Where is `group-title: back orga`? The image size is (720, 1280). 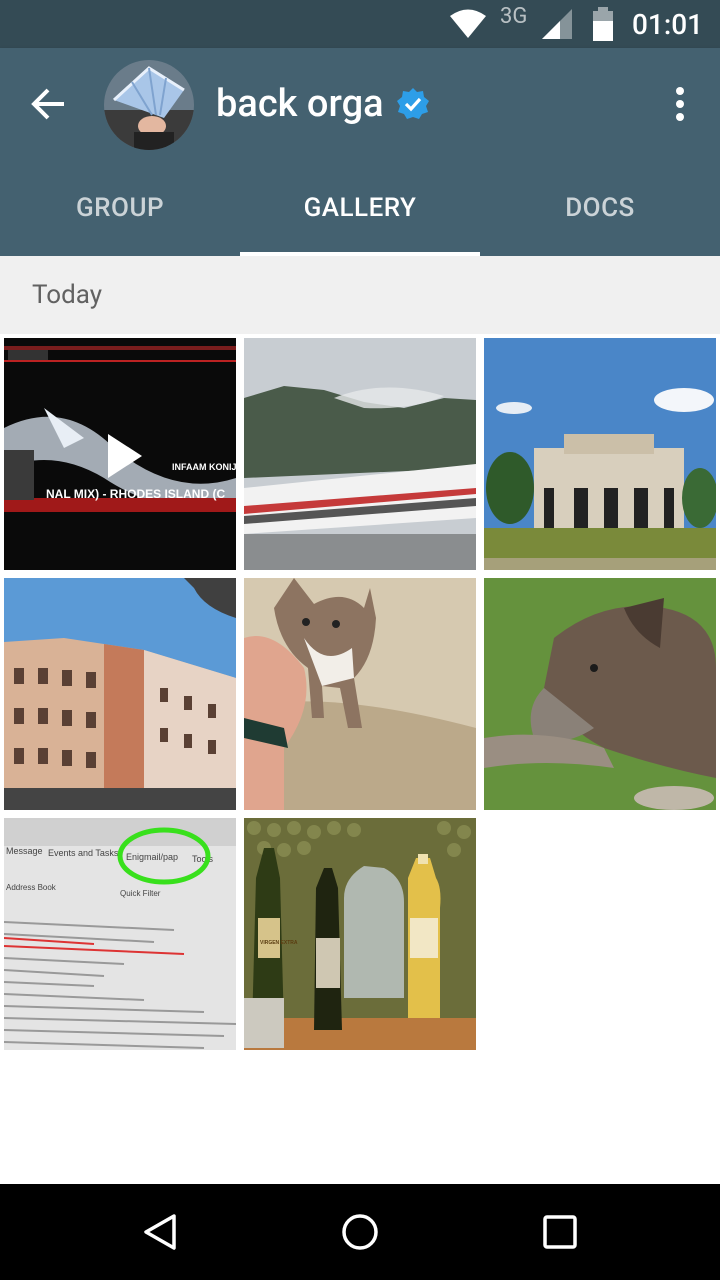 group-title: back orga is located at coordinates (323, 104).